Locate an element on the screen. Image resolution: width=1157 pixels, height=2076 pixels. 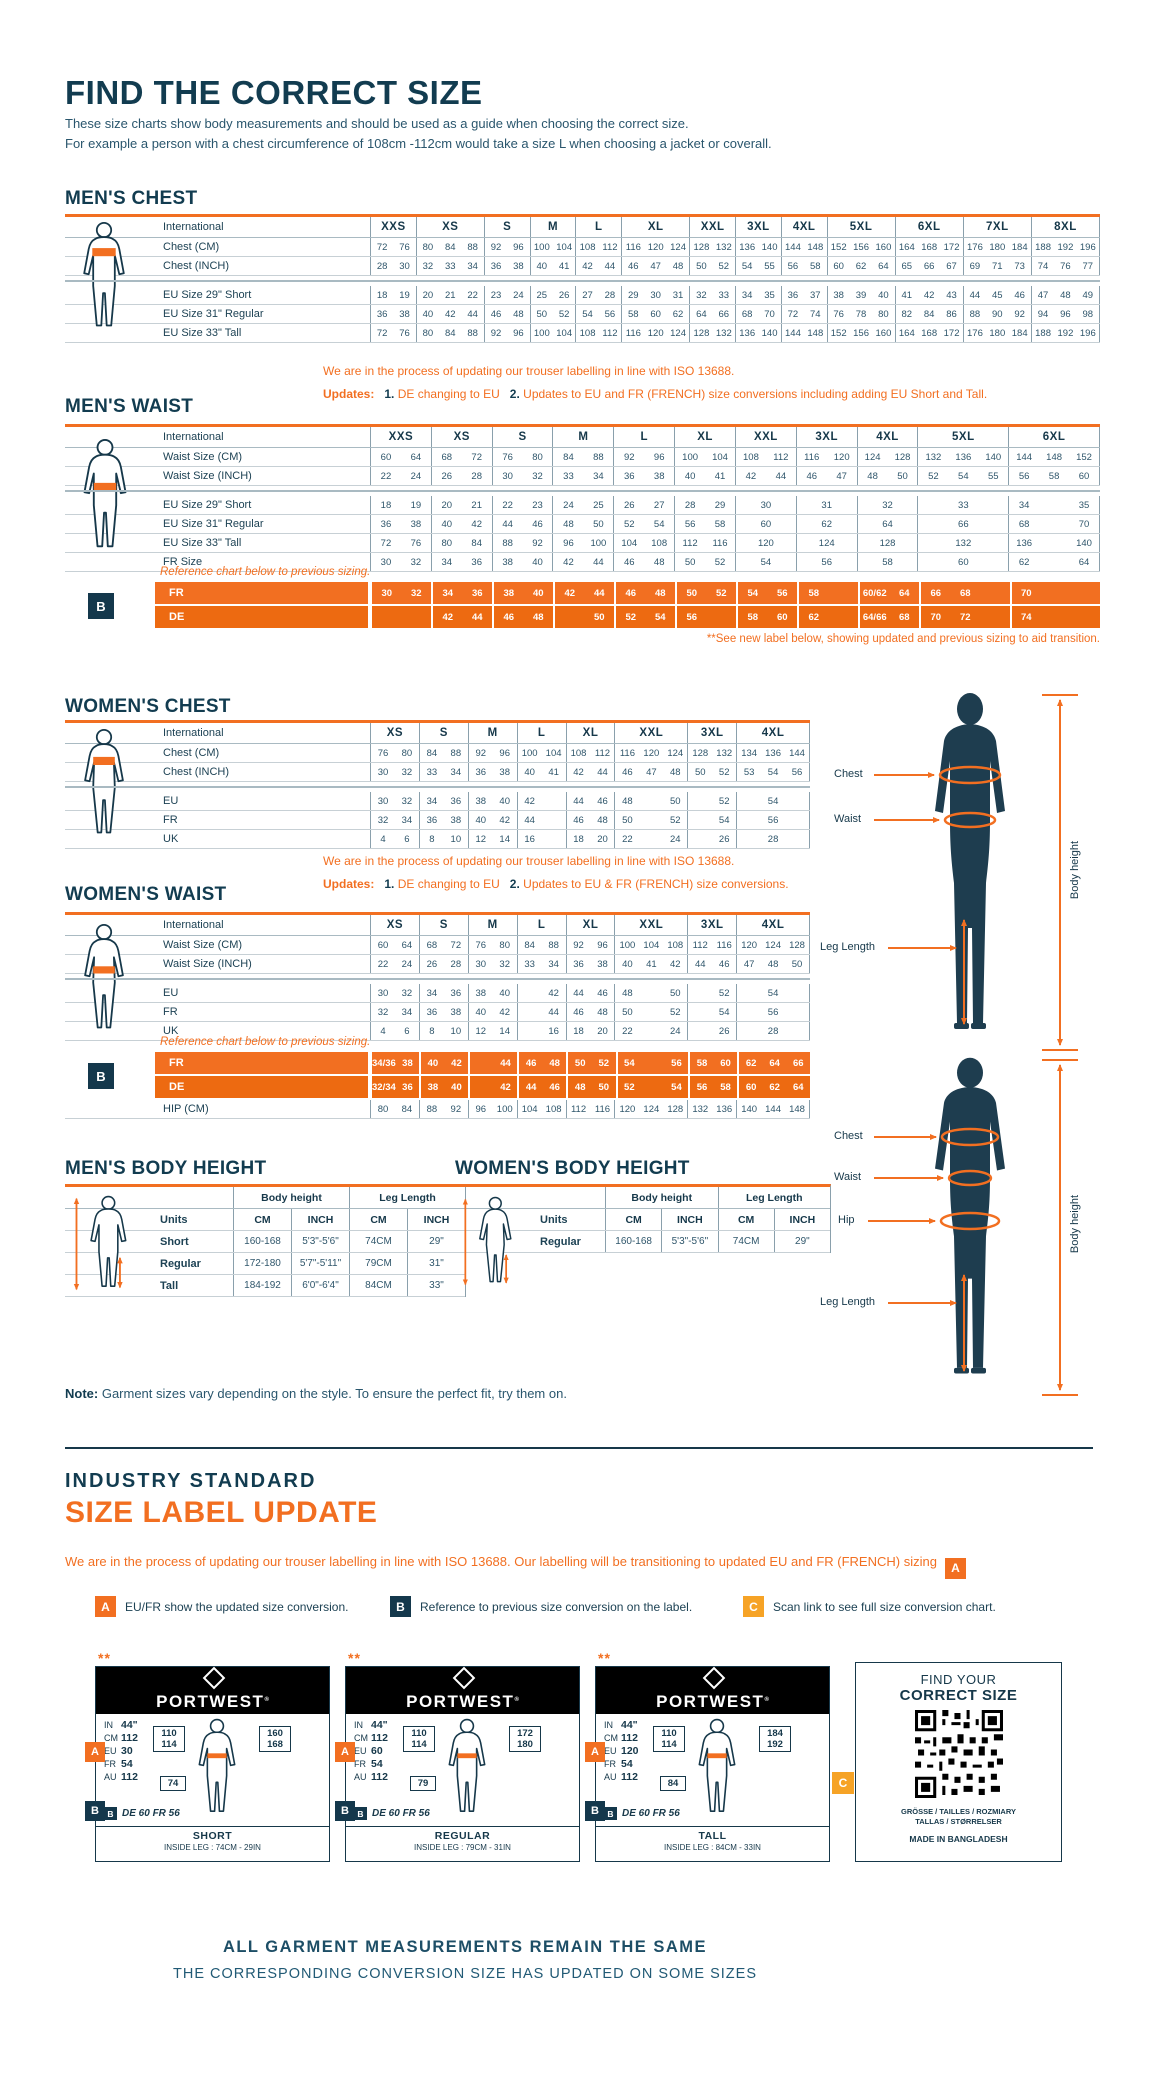
box-value: 110 is located at coordinates (669, 1733).